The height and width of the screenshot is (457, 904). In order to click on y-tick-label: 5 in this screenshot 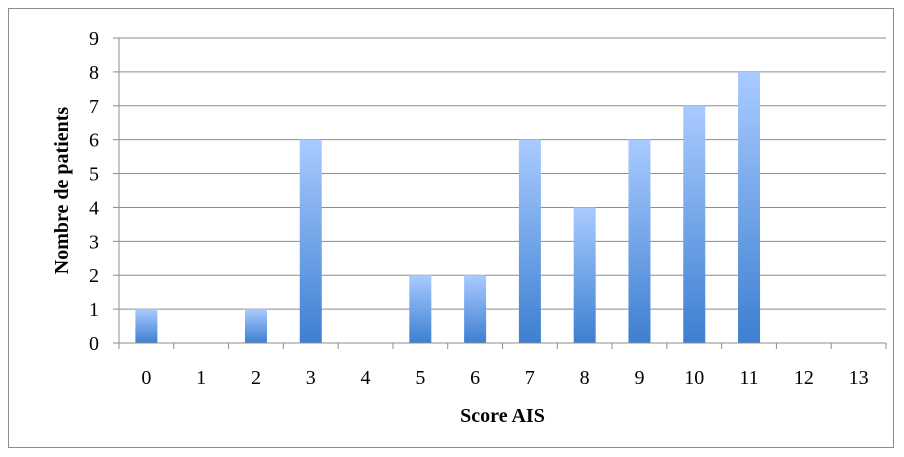, I will do `click(94, 175)`.